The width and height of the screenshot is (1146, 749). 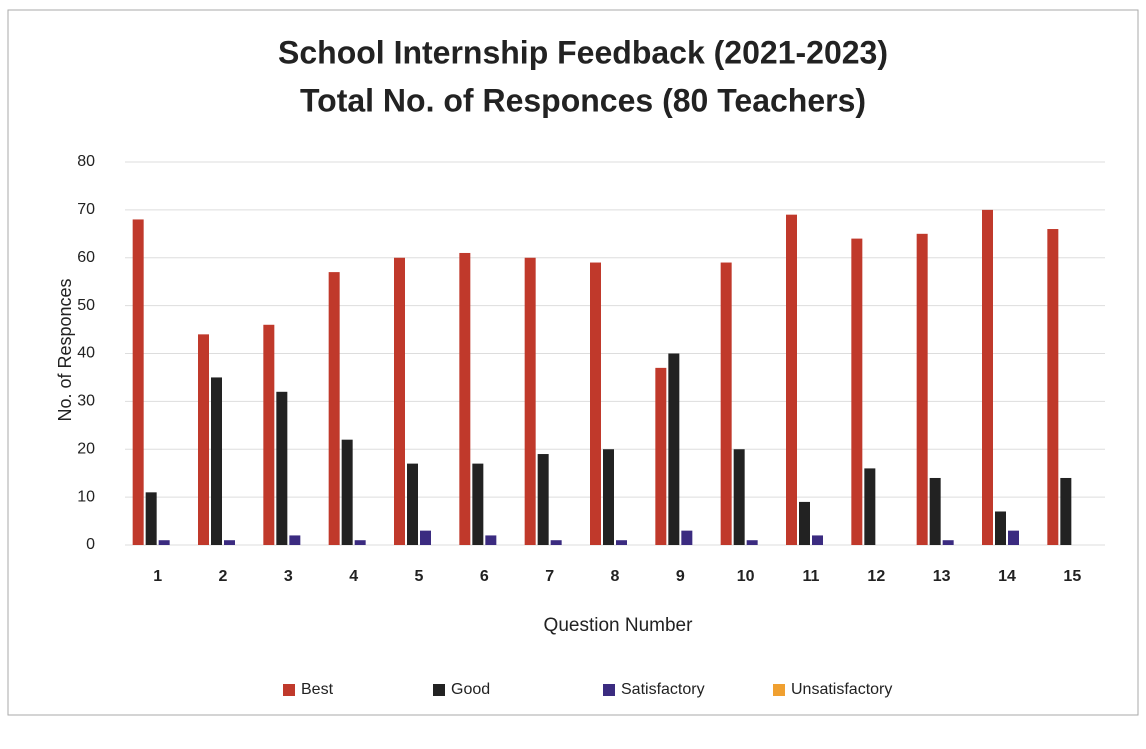 I want to click on y-tick-label: 20, so click(x=86, y=448).